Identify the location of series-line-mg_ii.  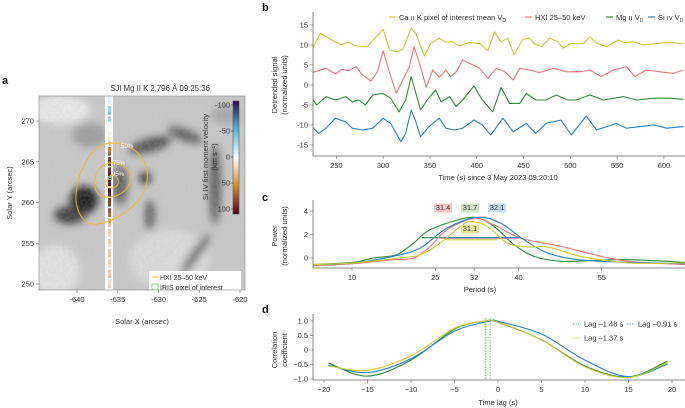
(498, 94).